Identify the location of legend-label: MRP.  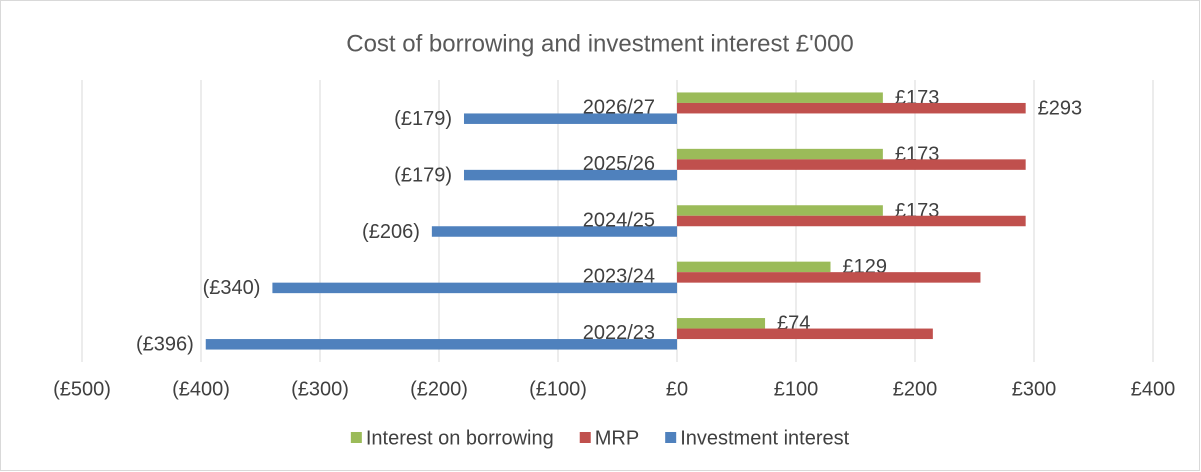
(617, 438).